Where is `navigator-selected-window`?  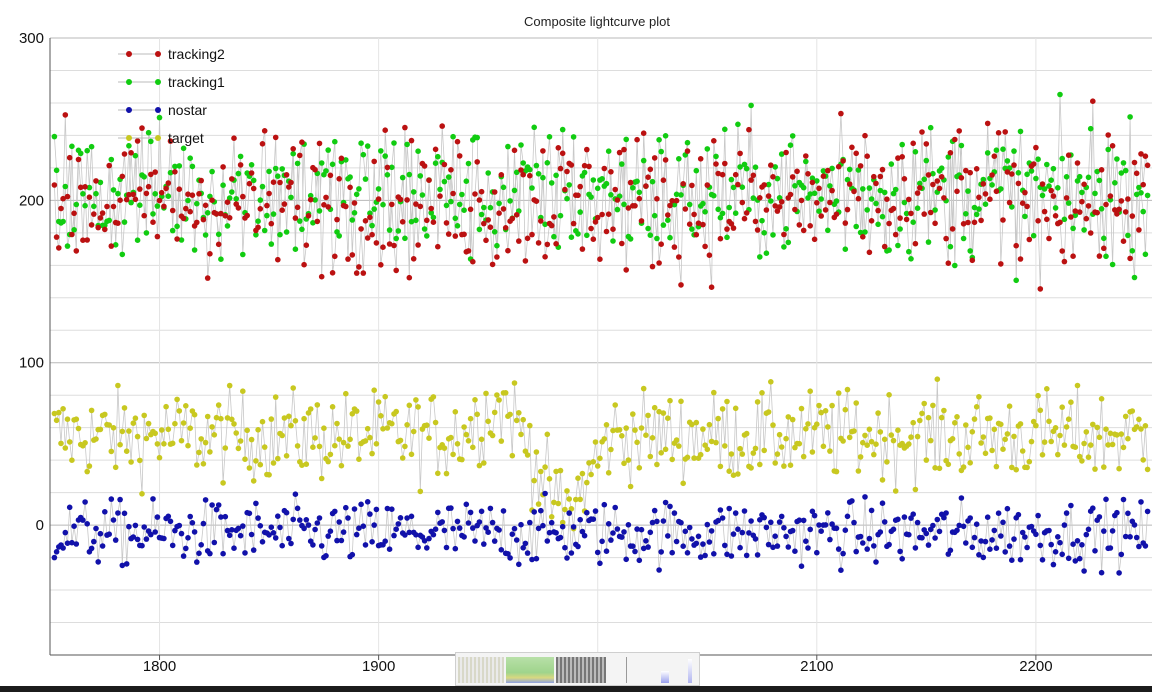
navigator-selected-window is located at coordinates (530, 670).